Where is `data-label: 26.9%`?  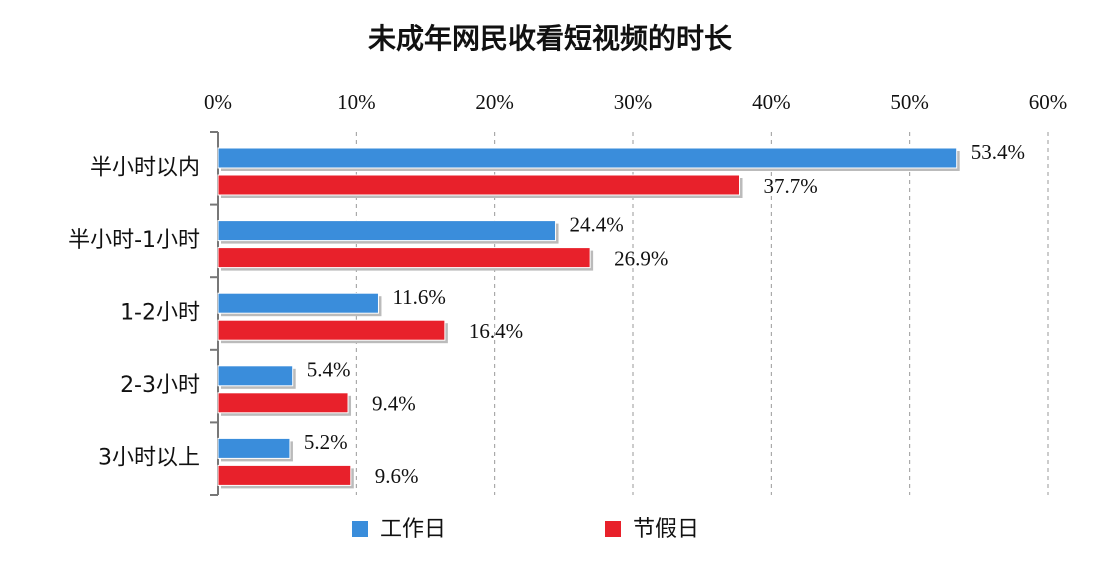 data-label: 26.9% is located at coordinates (641, 258).